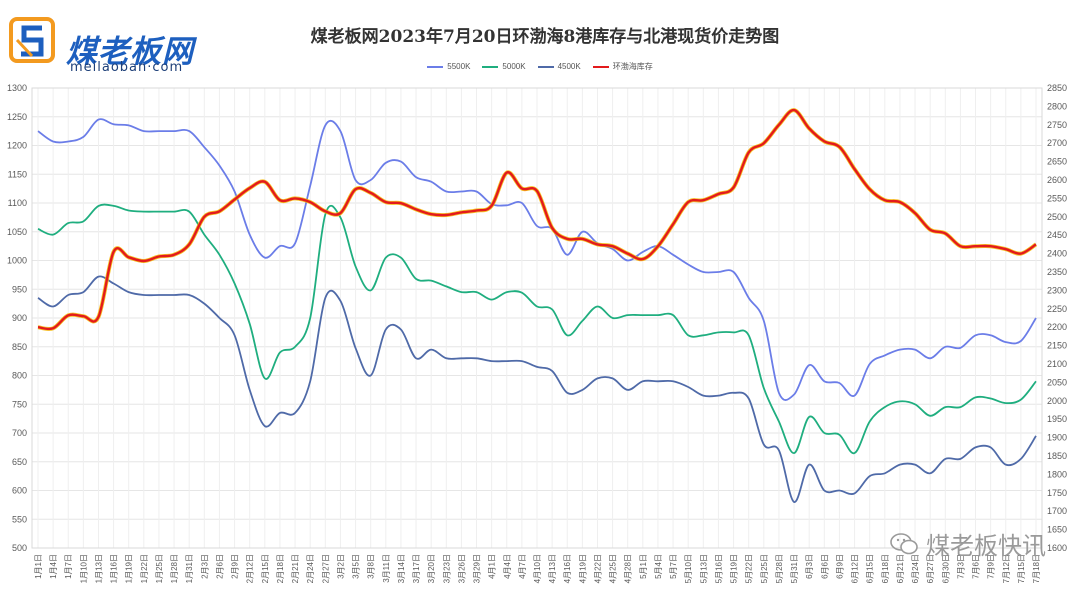 The width and height of the screenshot is (1080, 591). I want to click on x-tick: 1月4日, so click(53, 566).